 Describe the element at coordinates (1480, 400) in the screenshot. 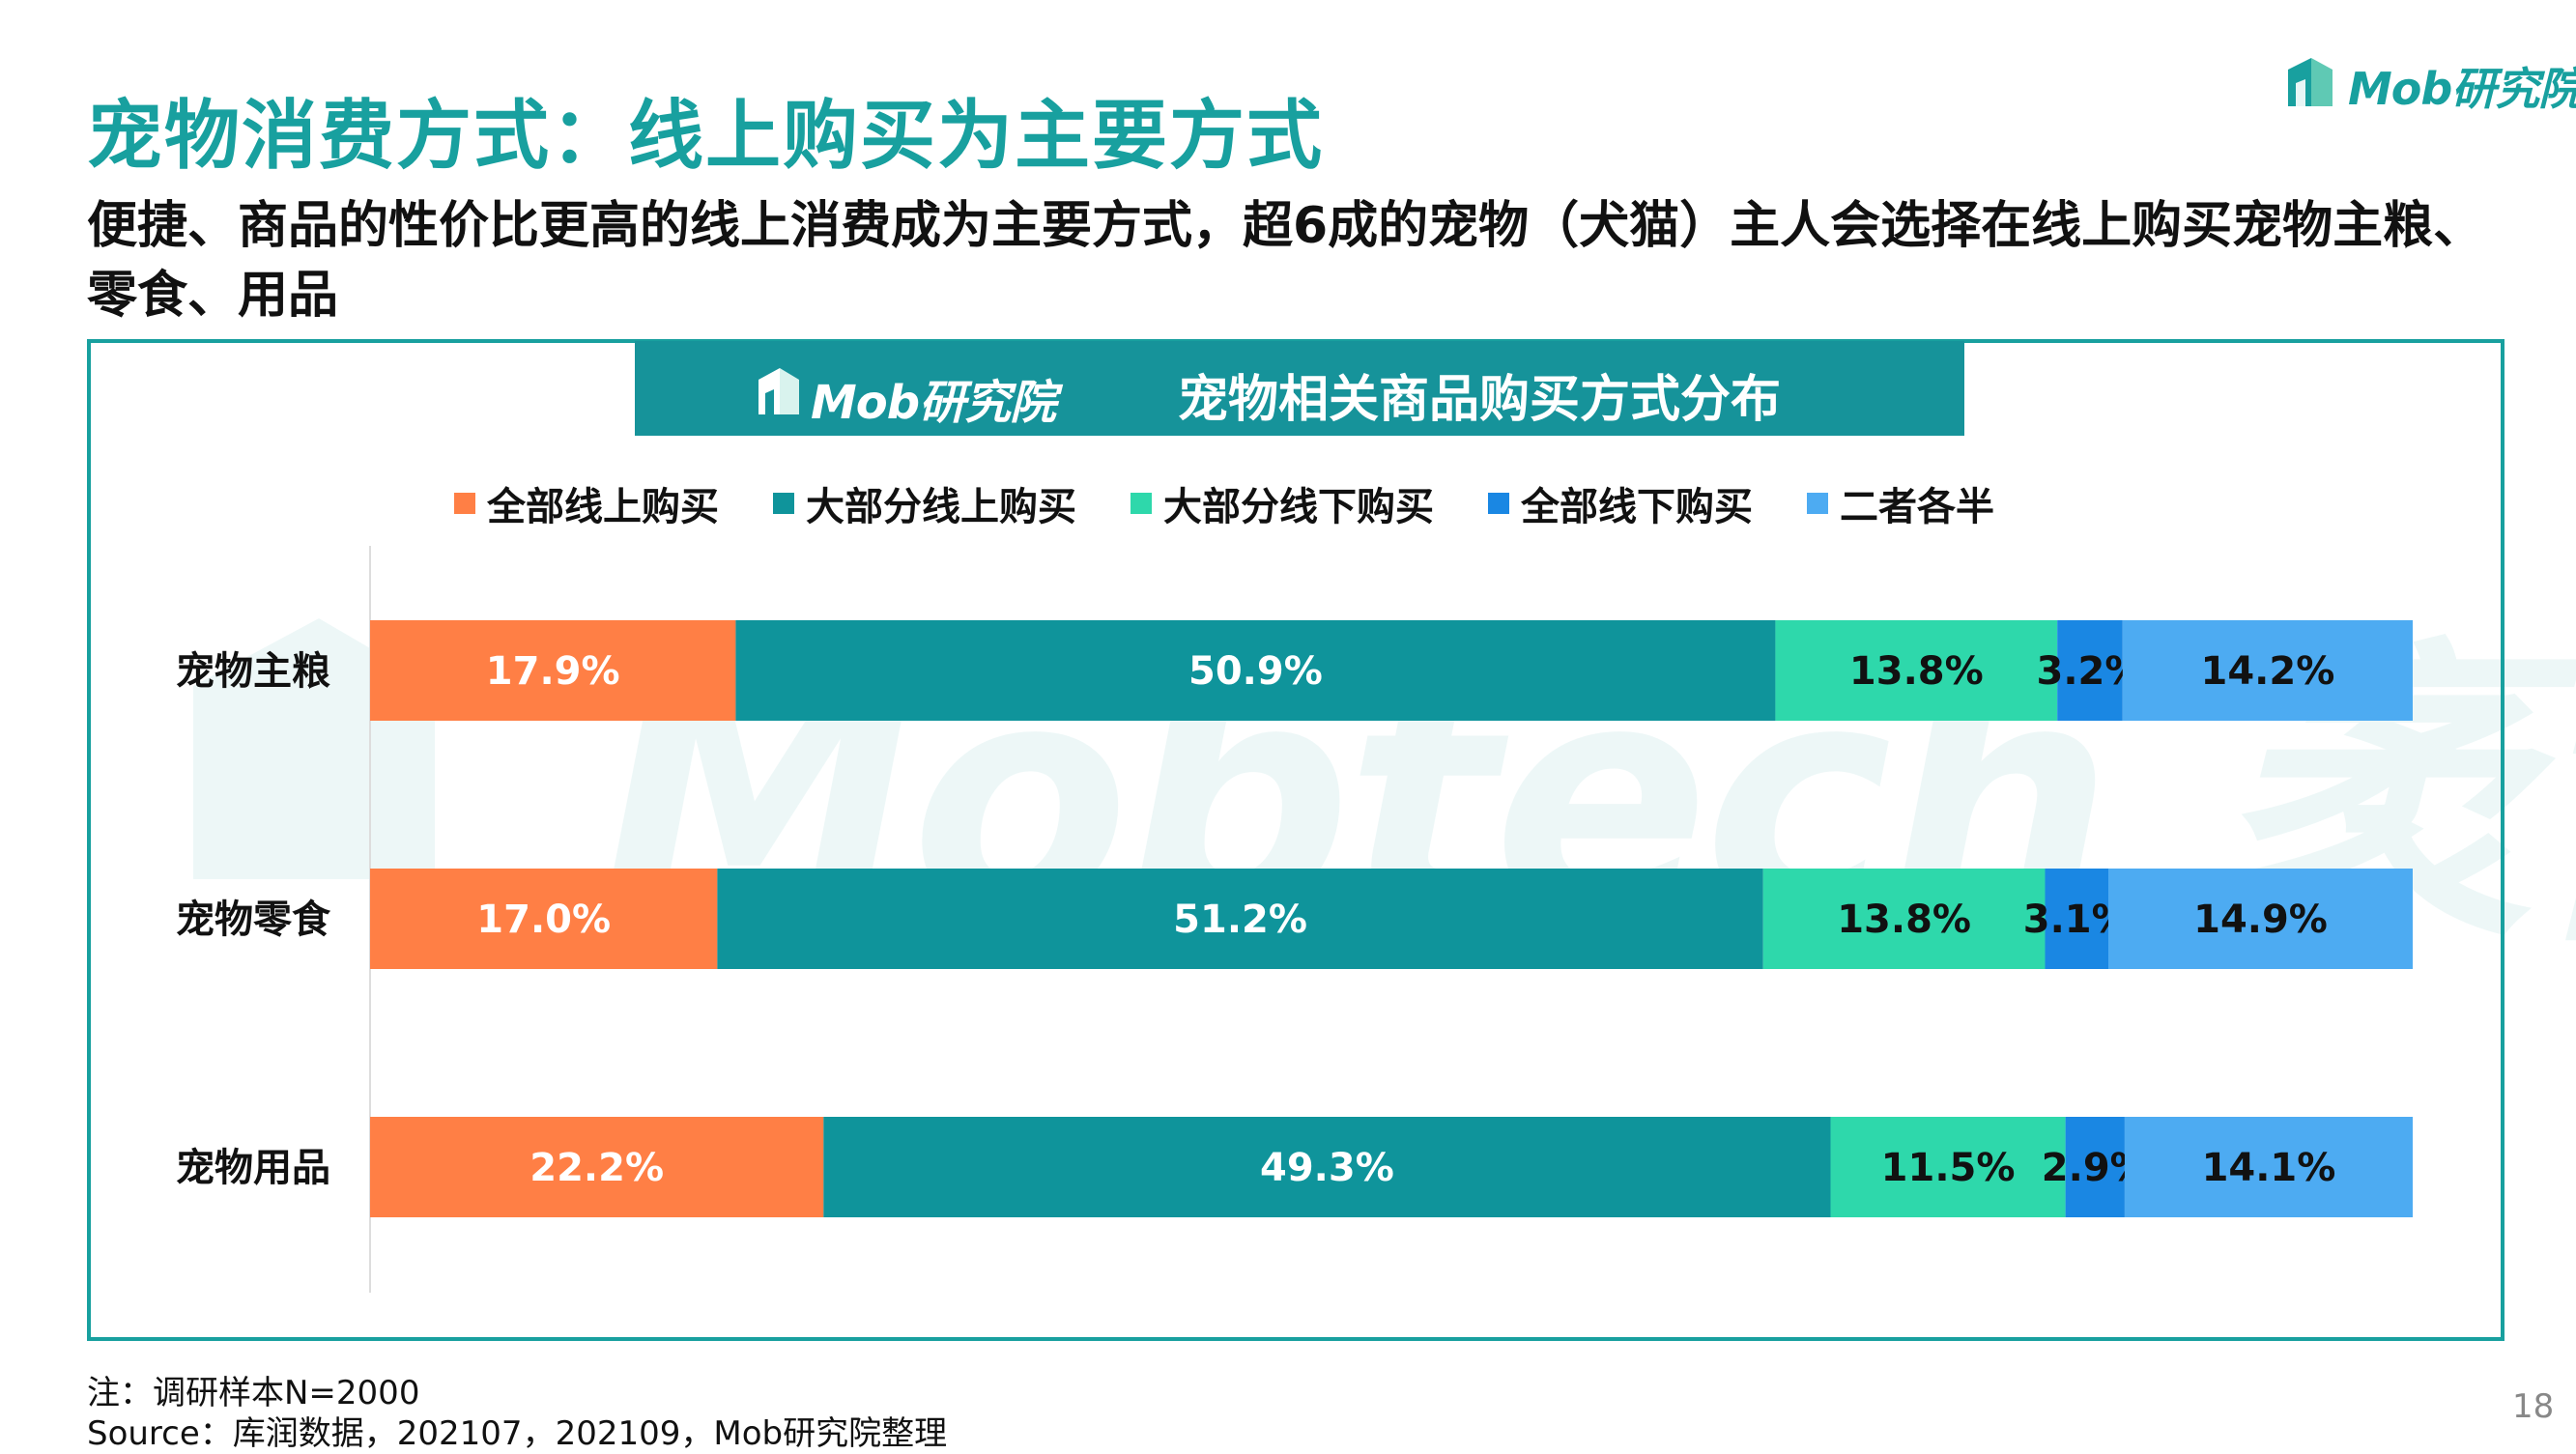

I see `chart-title: 宠物相关商品购买方式分布` at that location.